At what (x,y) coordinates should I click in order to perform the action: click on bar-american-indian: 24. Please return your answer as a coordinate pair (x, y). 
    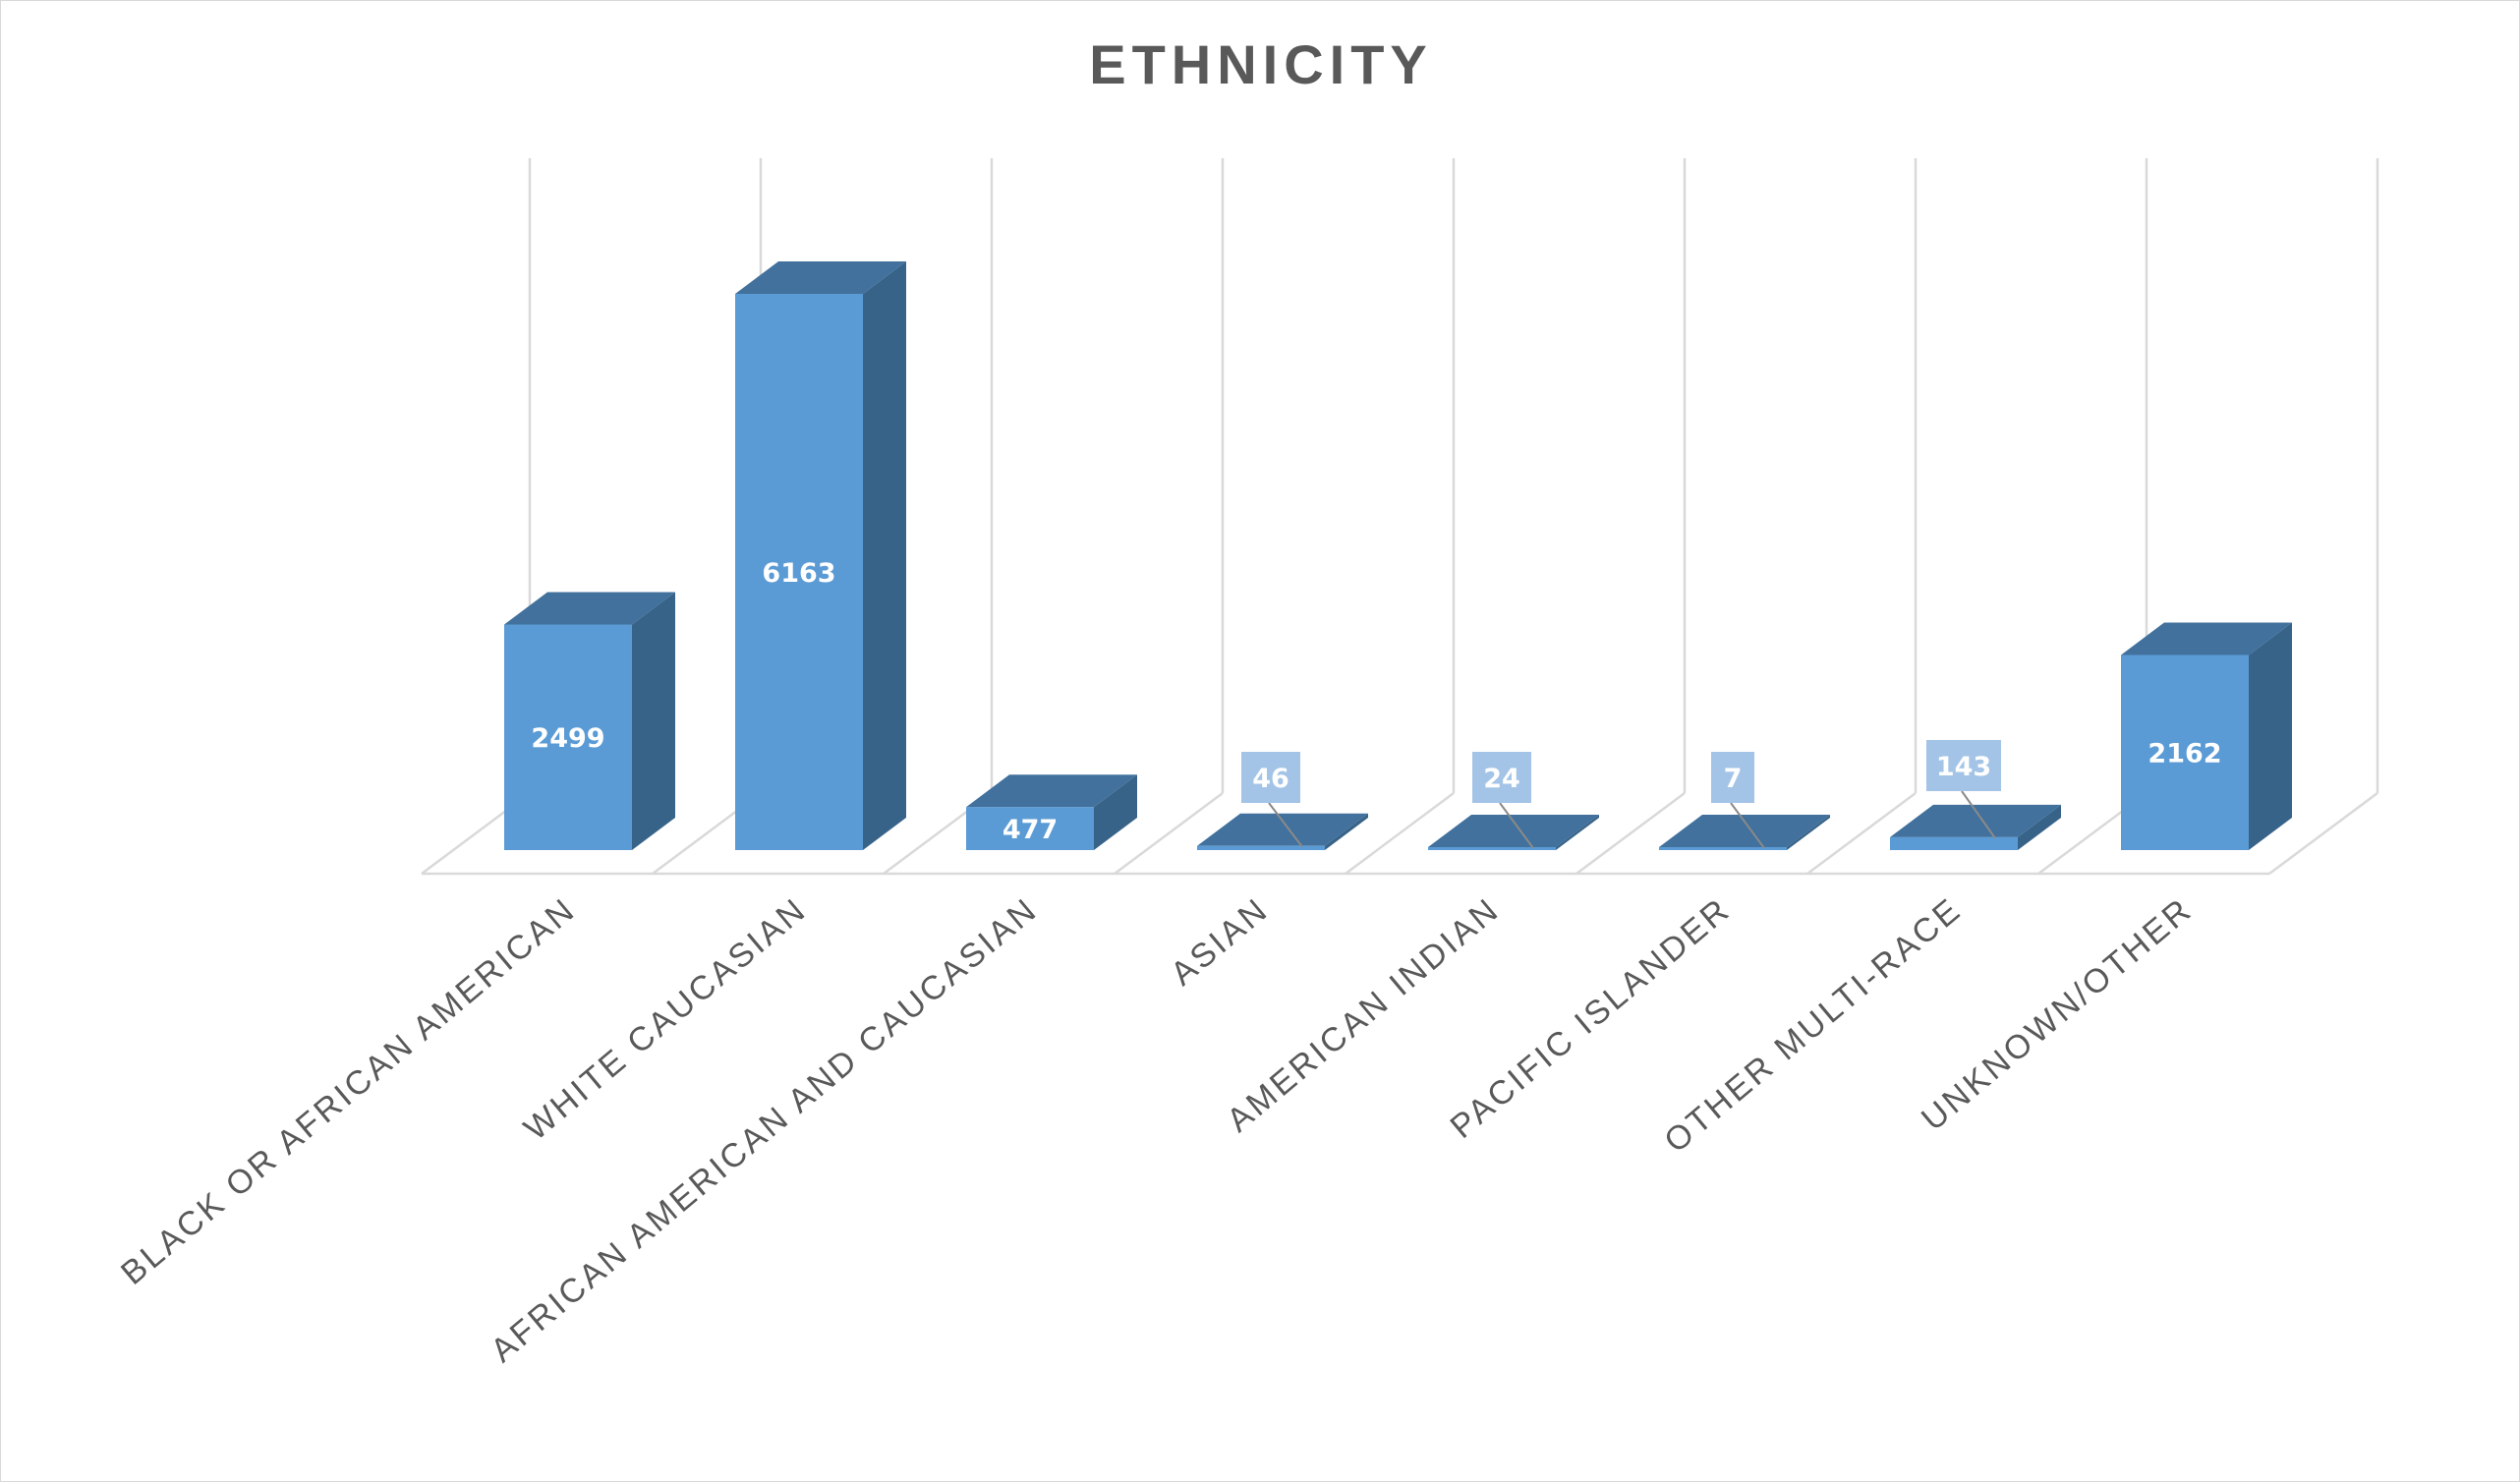
    Looking at the image, I should click on (1513, 801).